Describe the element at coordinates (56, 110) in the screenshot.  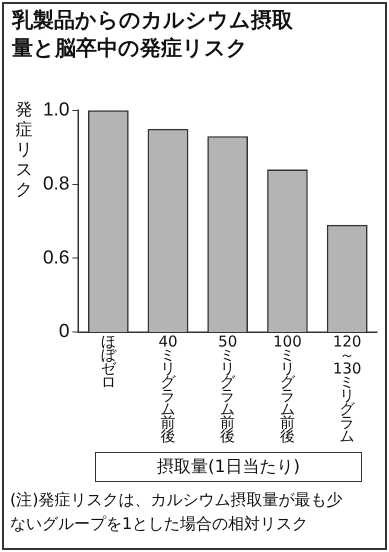
I see `y-tick-label: 1.0` at that location.